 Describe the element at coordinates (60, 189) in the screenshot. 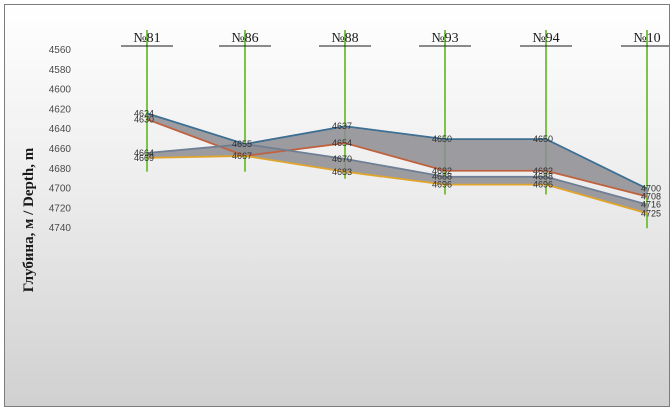

I see `y-tick-label: 4700` at that location.